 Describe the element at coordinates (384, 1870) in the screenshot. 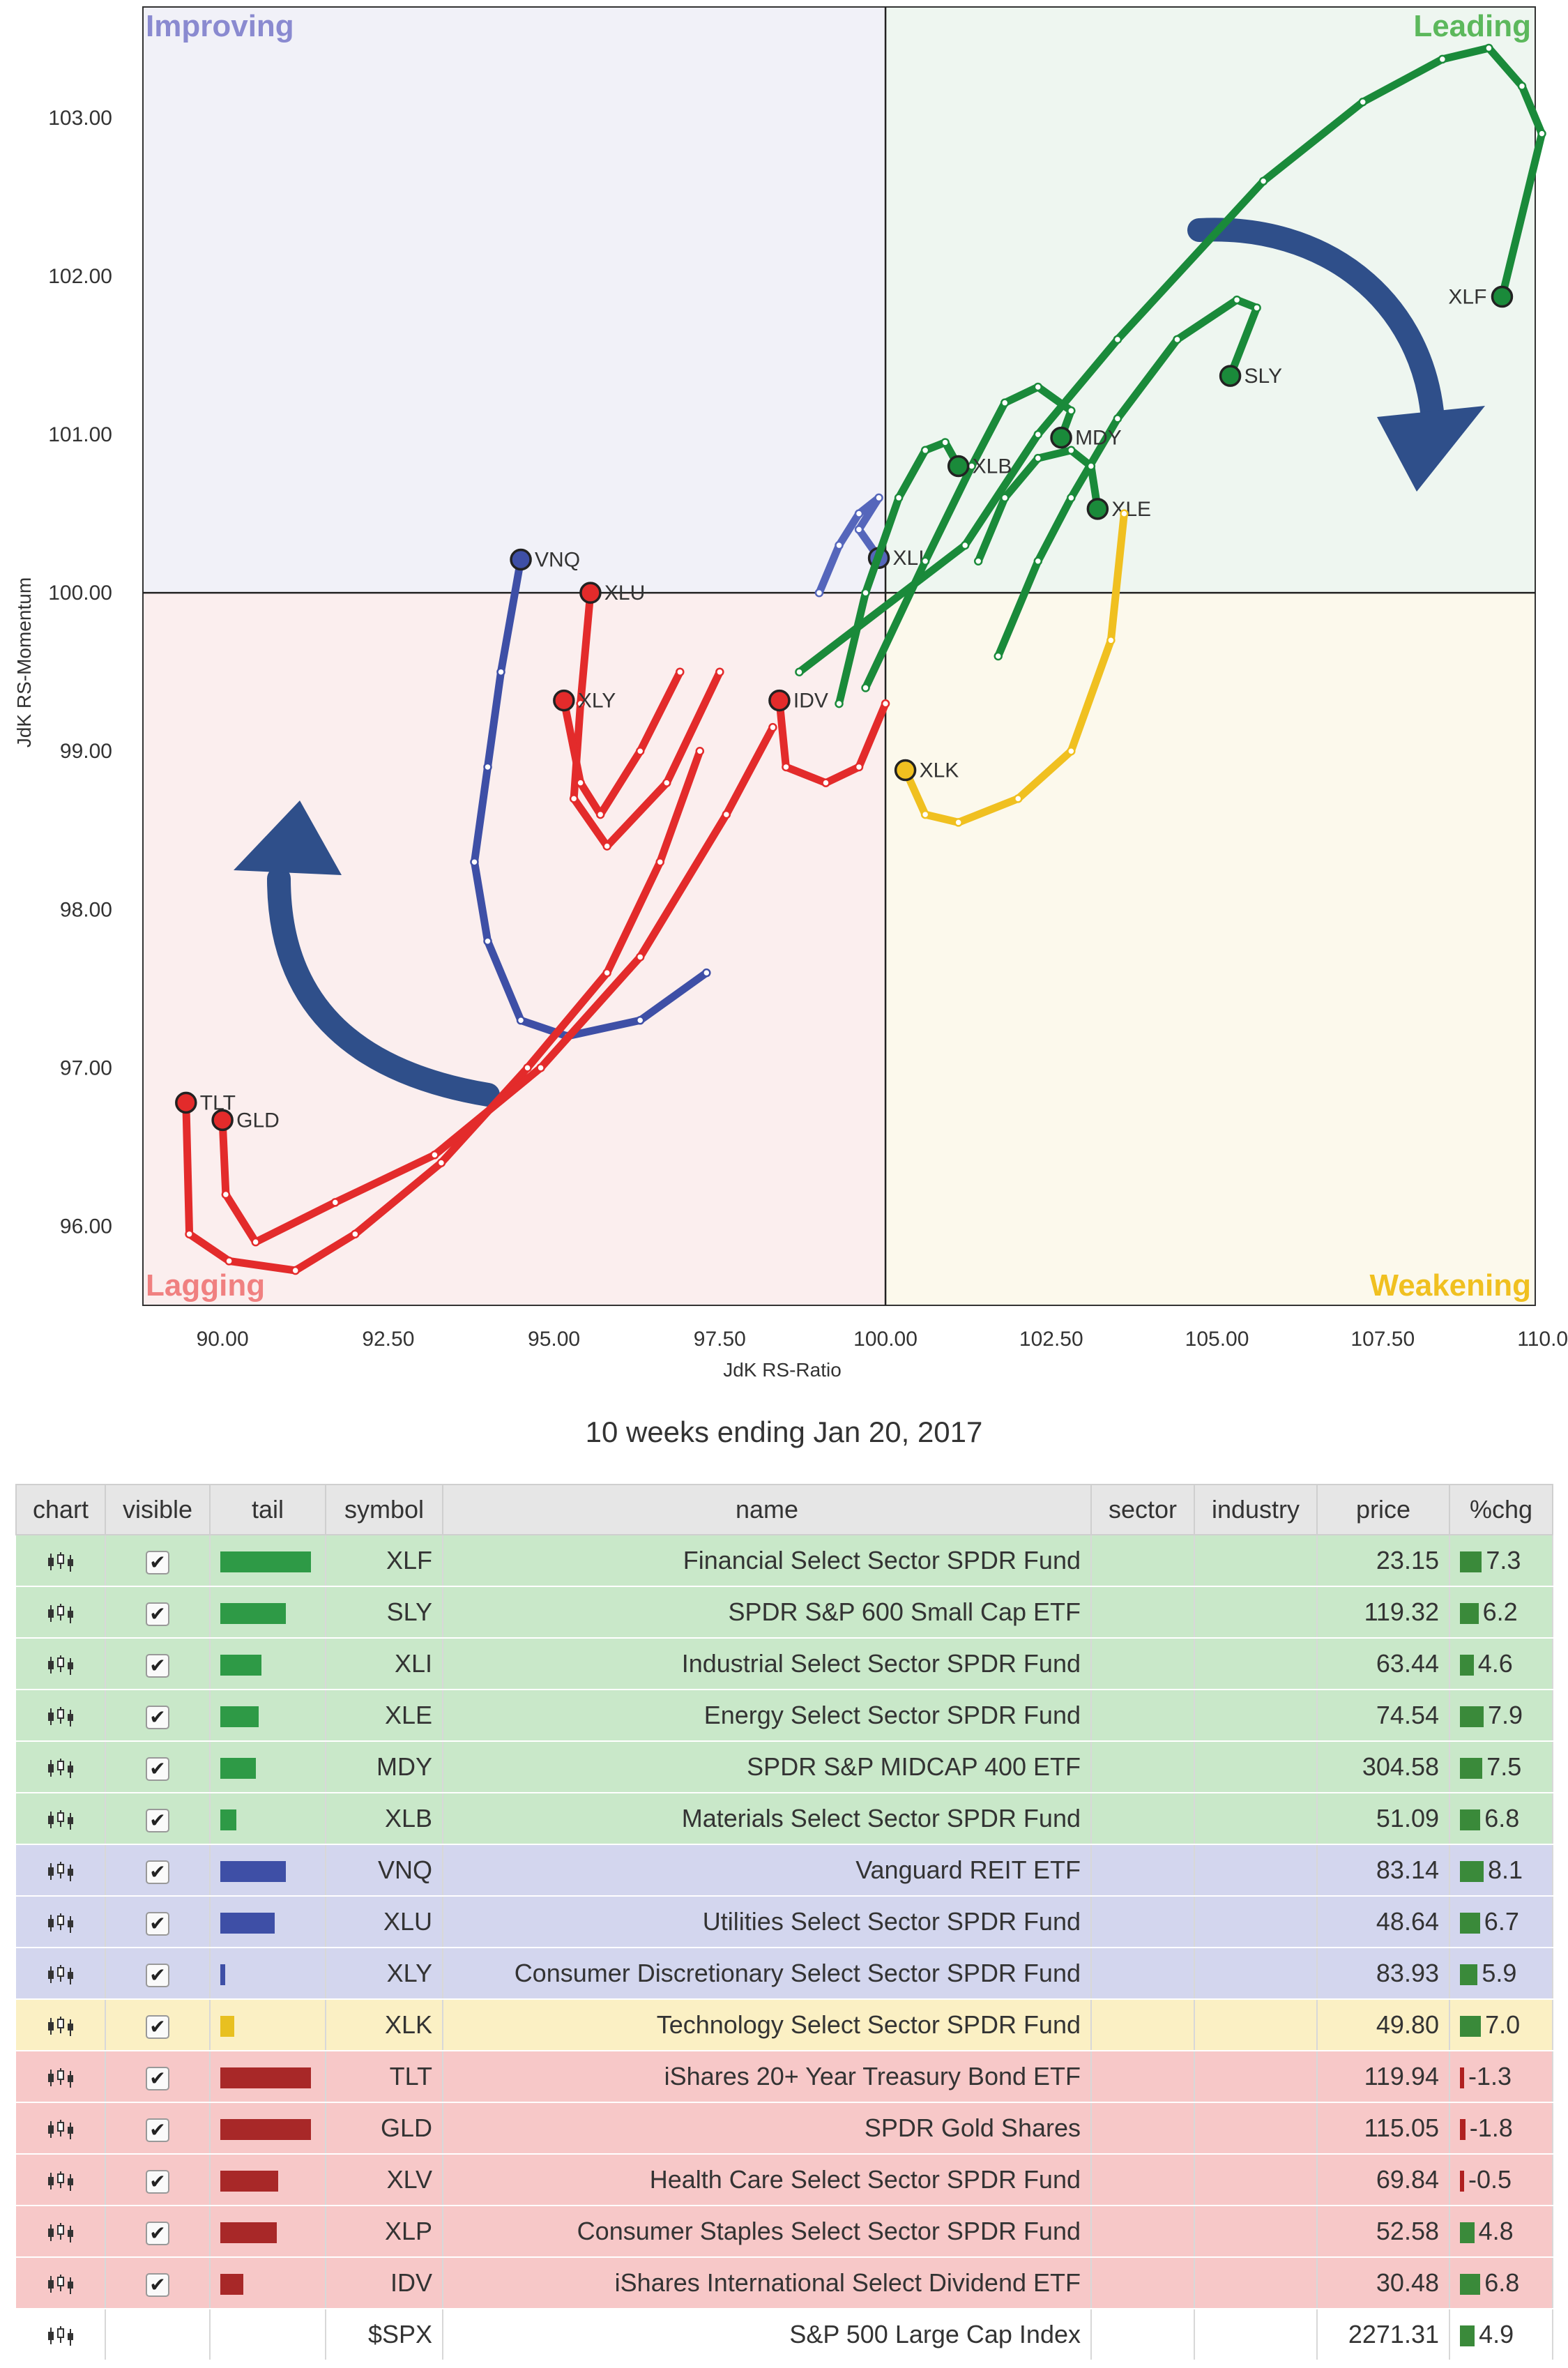

I see `symbol-cell: VNQ` at that location.